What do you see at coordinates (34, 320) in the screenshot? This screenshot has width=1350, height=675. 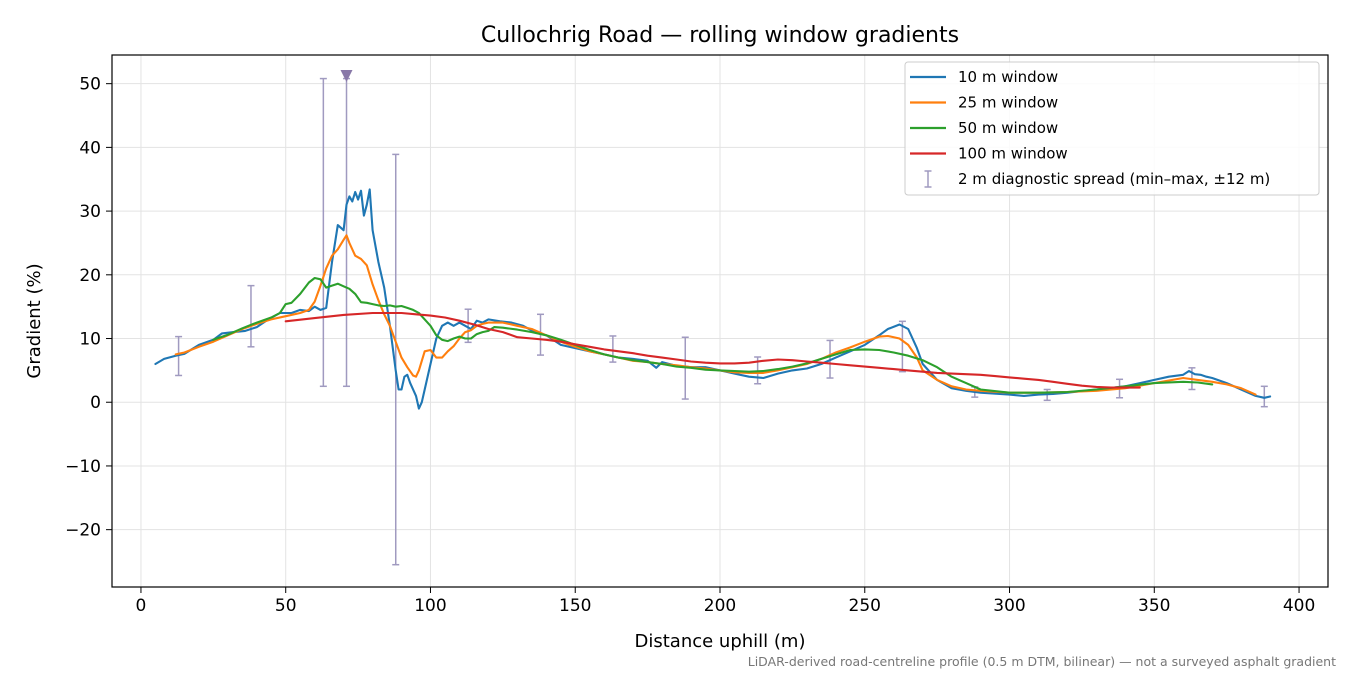 I see `y-axis-label: Gradient (%)` at bounding box center [34, 320].